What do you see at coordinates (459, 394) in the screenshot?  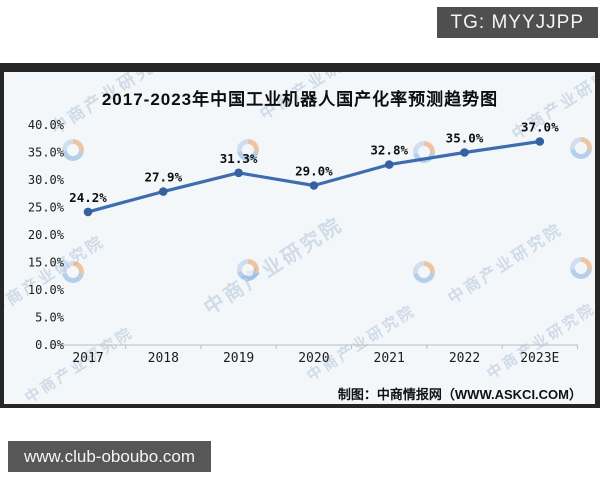 I see `chart-credit: 制图：中商情报网（WWW.ASKCI.COM）` at bounding box center [459, 394].